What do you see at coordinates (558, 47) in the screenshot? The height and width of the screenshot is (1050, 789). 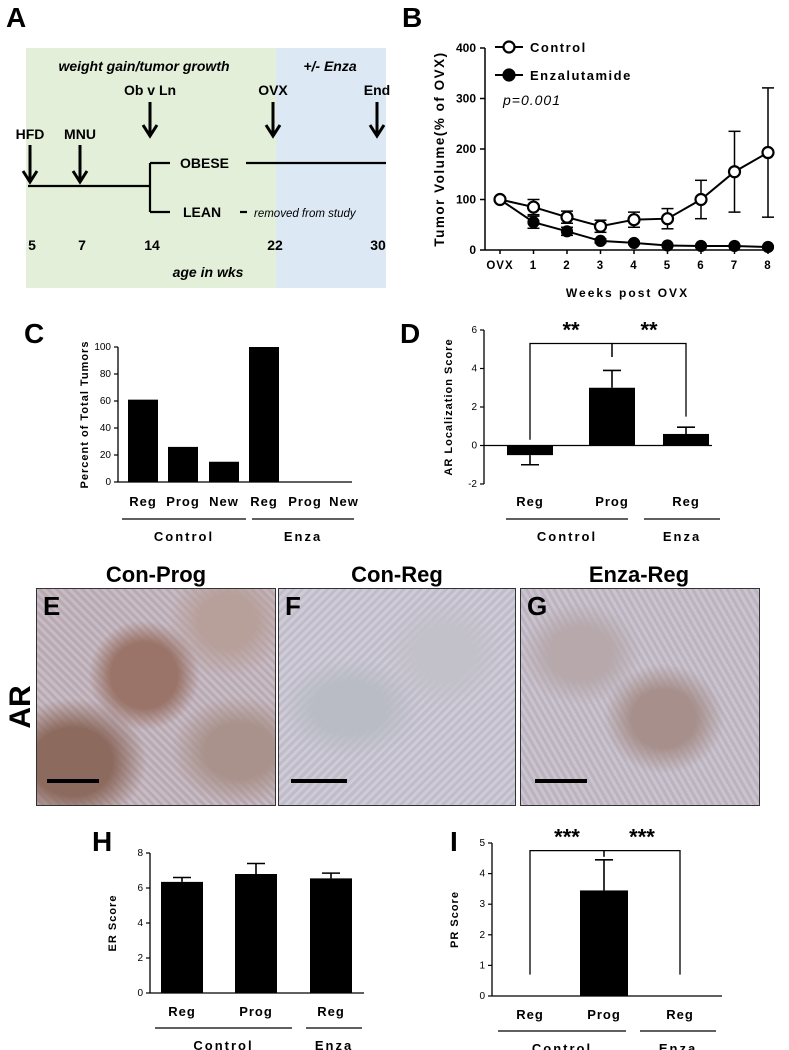 I see `legend-label: Control` at bounding box center [558, 47].